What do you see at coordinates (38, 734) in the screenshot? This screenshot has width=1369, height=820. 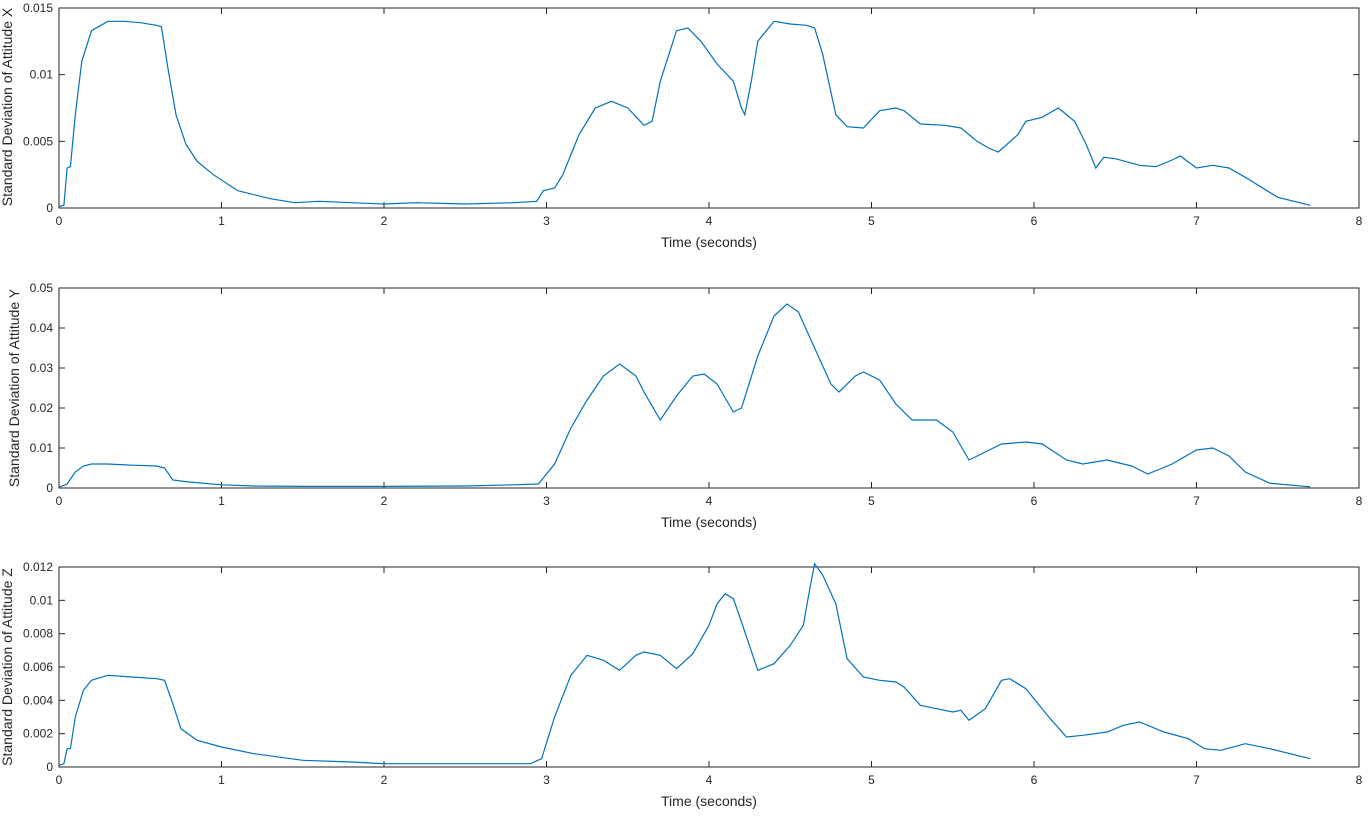 I see `y-tick-label: 0.002` at bounding box center [38, 734].